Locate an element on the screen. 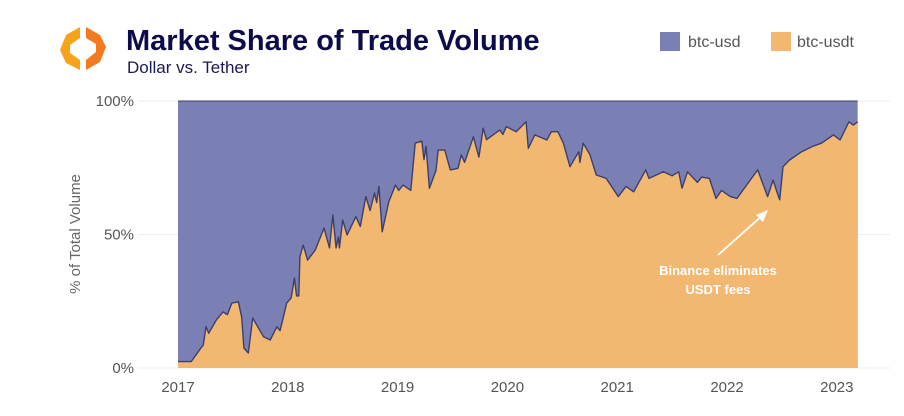  chart-title: Market Share of Trade Volume is located at coordinates (333, 41).